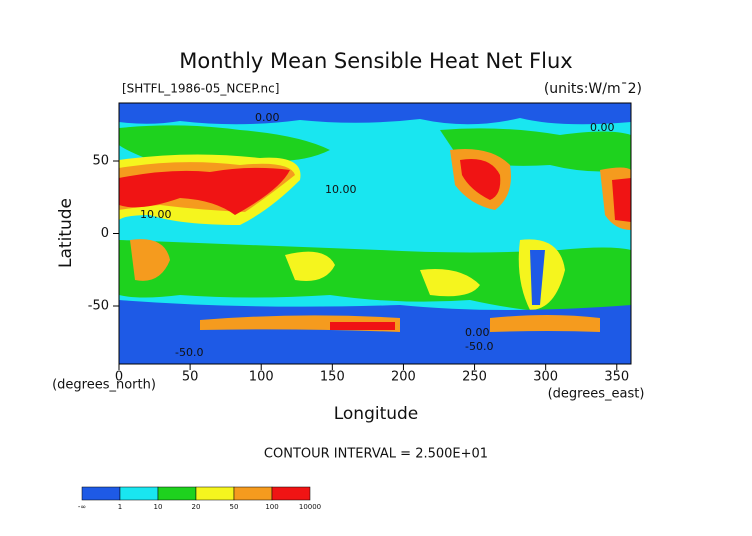  What do you see at coordinates (100, 161) in the screenshot?
I see `y-tick-label: 50` at bounding box center [100, 161].